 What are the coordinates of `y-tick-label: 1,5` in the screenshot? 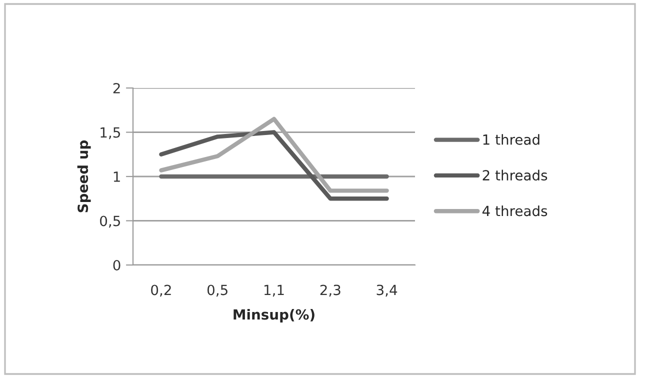 It's located at (110, 133).